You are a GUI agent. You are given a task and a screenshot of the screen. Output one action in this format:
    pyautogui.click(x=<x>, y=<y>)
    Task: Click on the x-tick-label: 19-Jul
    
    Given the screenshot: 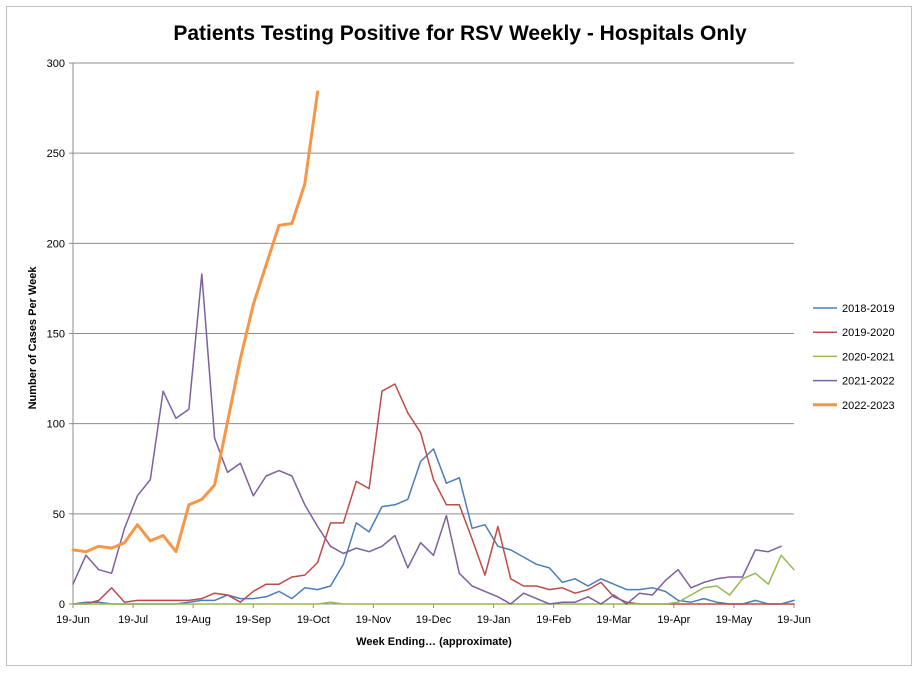 What is the action you would take?
    pyautogui.click(x=133, y=620)
    